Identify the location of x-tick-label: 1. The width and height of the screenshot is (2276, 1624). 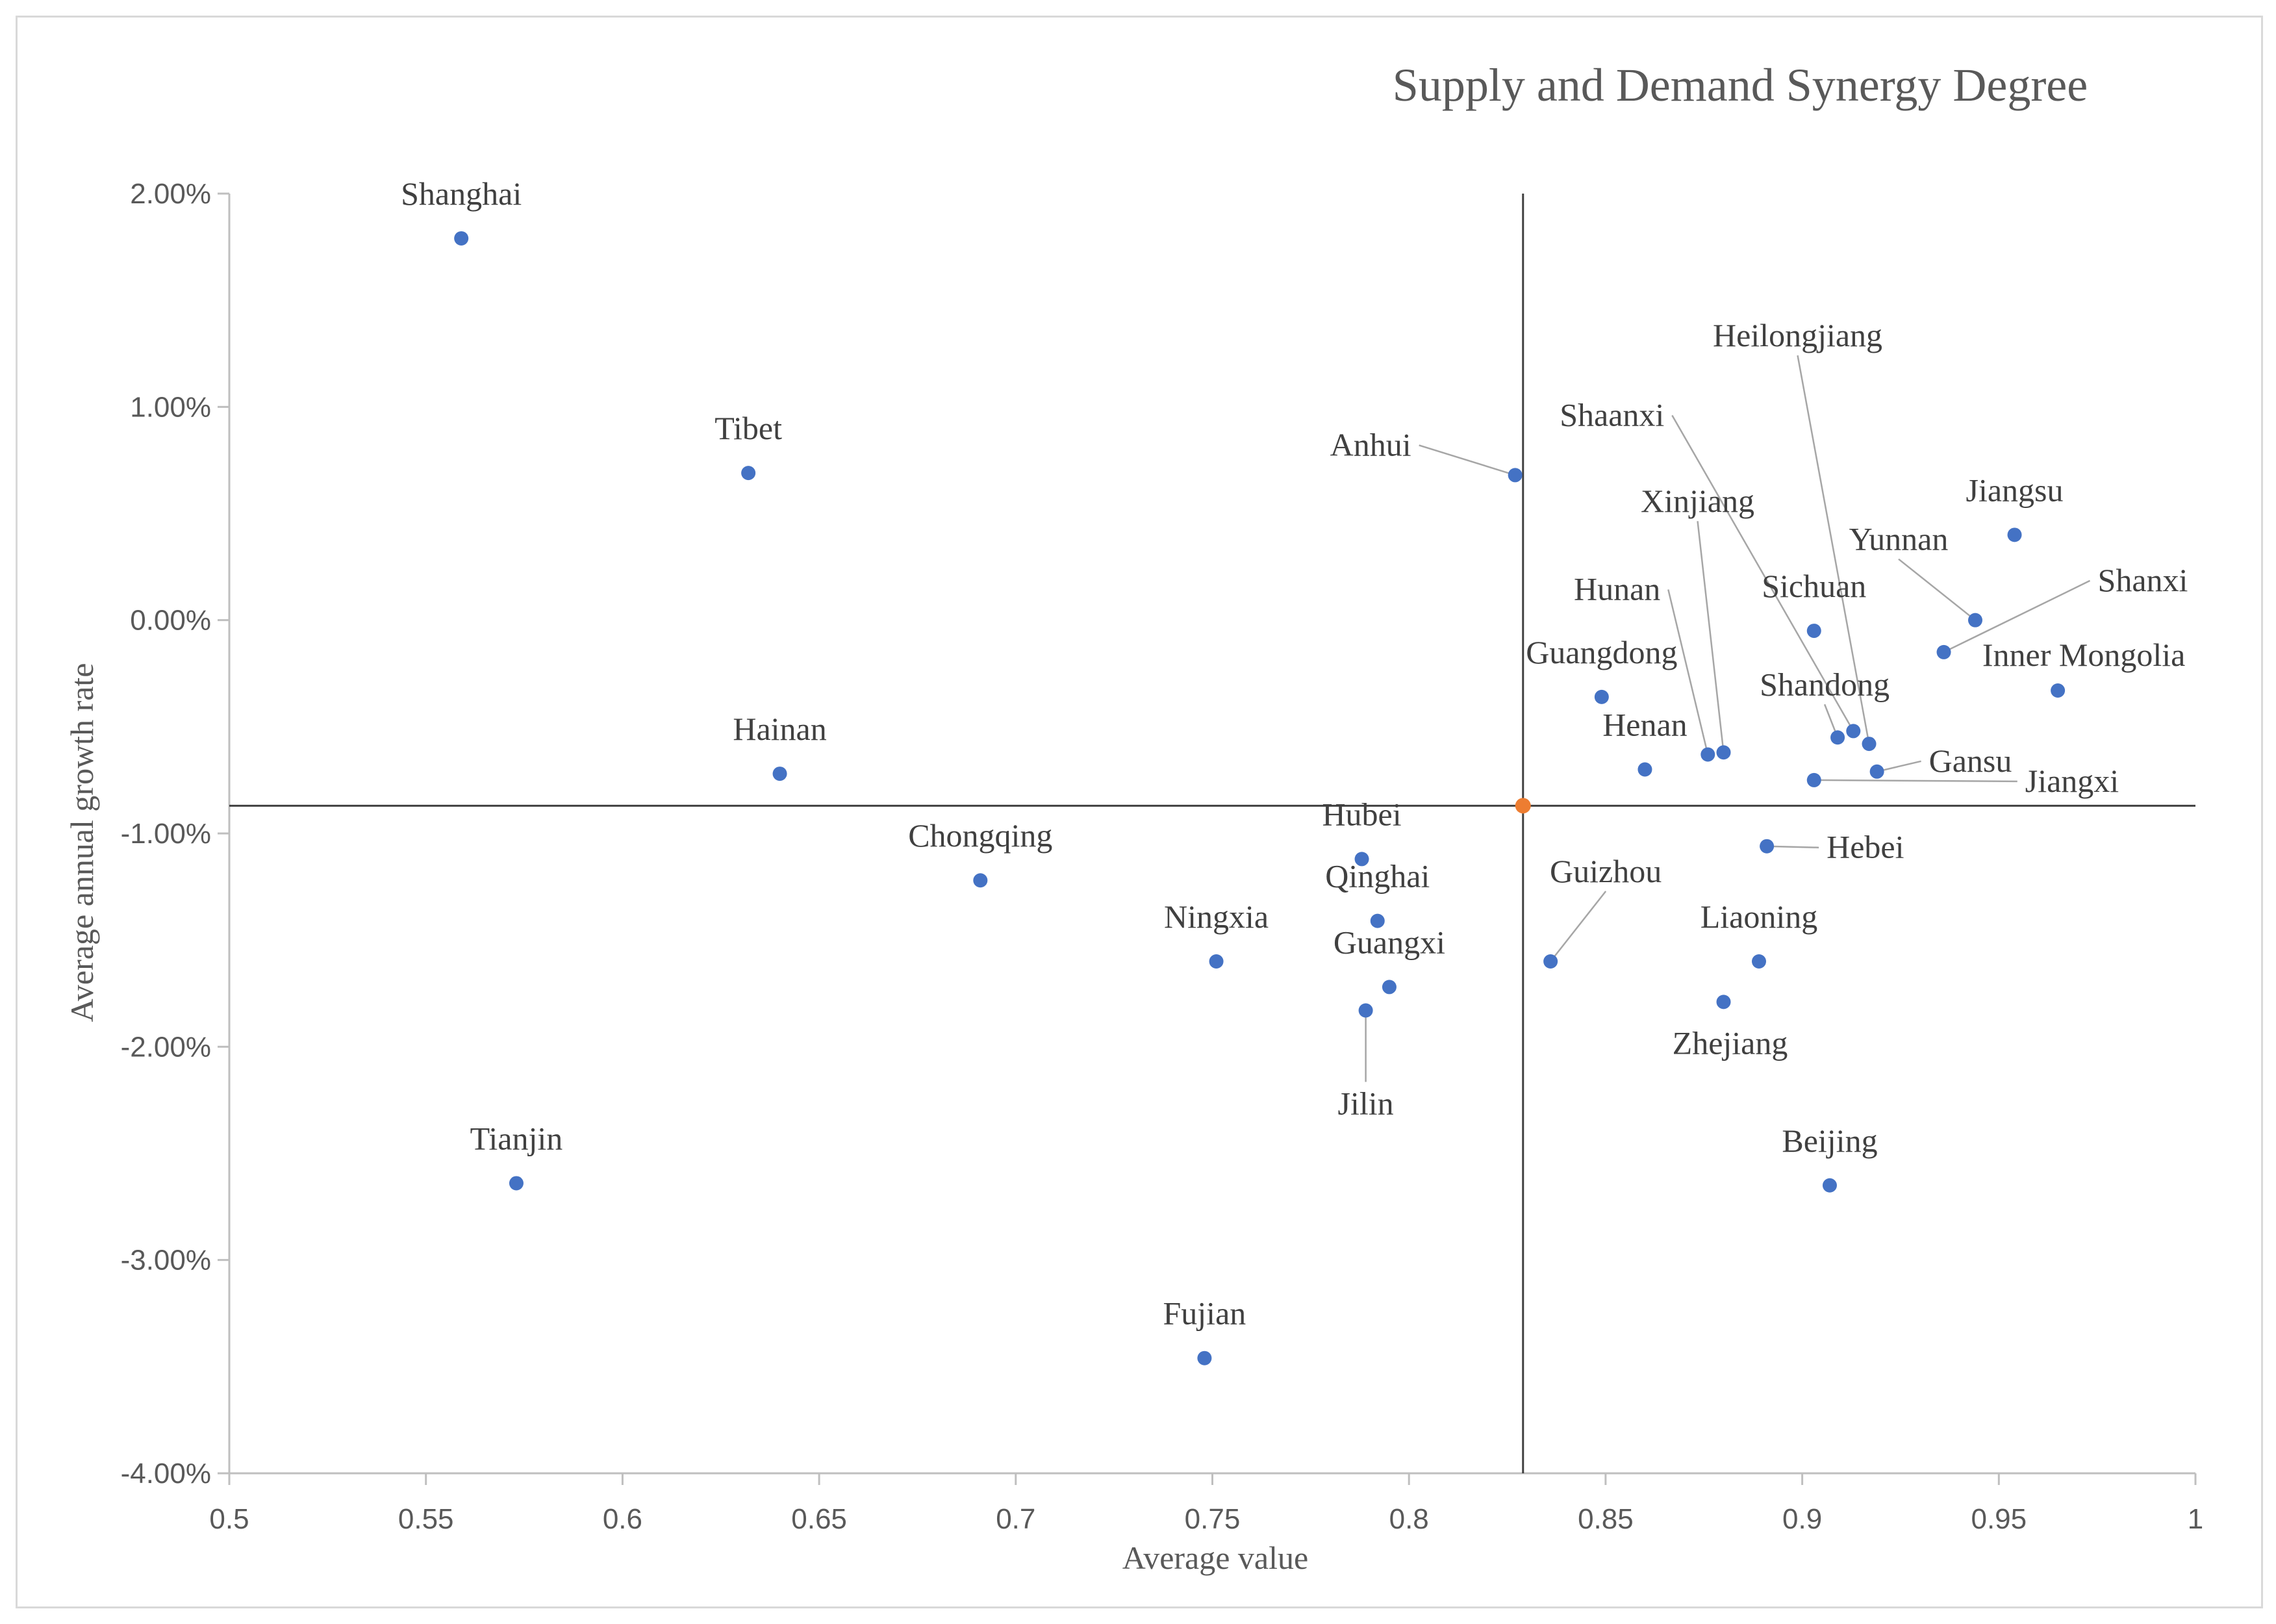
(2195, 1519).